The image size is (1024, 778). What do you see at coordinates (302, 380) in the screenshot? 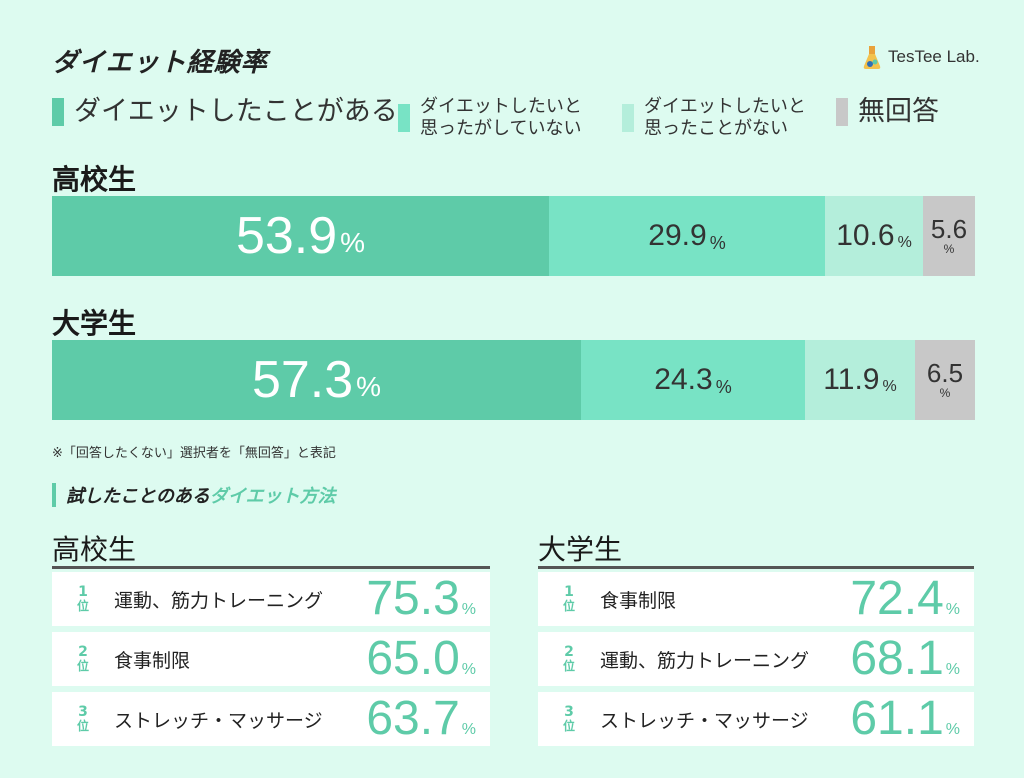
I see `data-label: 57.3` at bounding box center [302, 380].